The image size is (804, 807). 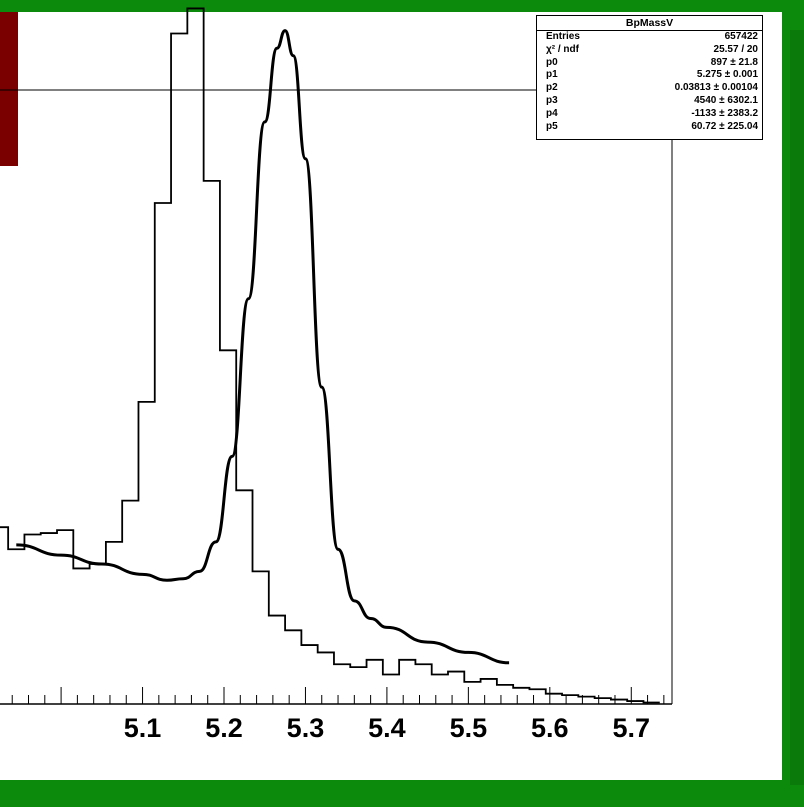 I want to click on stats-row-label: p5, so click(x=552, y=126).